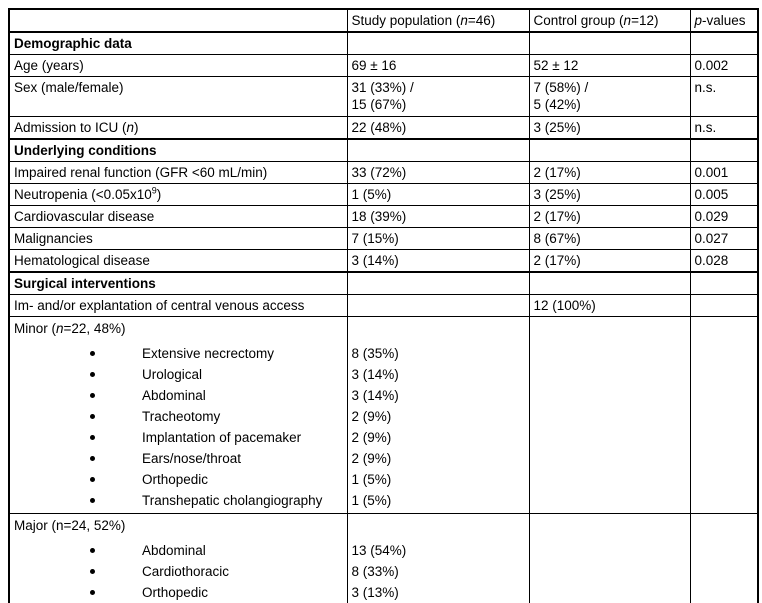 The width and height of the screenshot is (762, 603). Describe the element at coordinates (375, 571) in the screenshot. I see `study-value: 8 (33%)` at that location.